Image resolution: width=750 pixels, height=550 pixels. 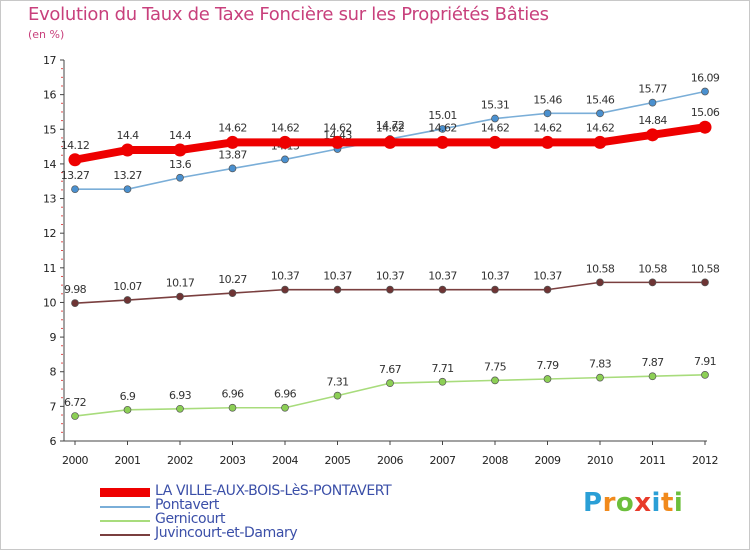 I want to click on logo-letter: P, so click(x=593, y=503).